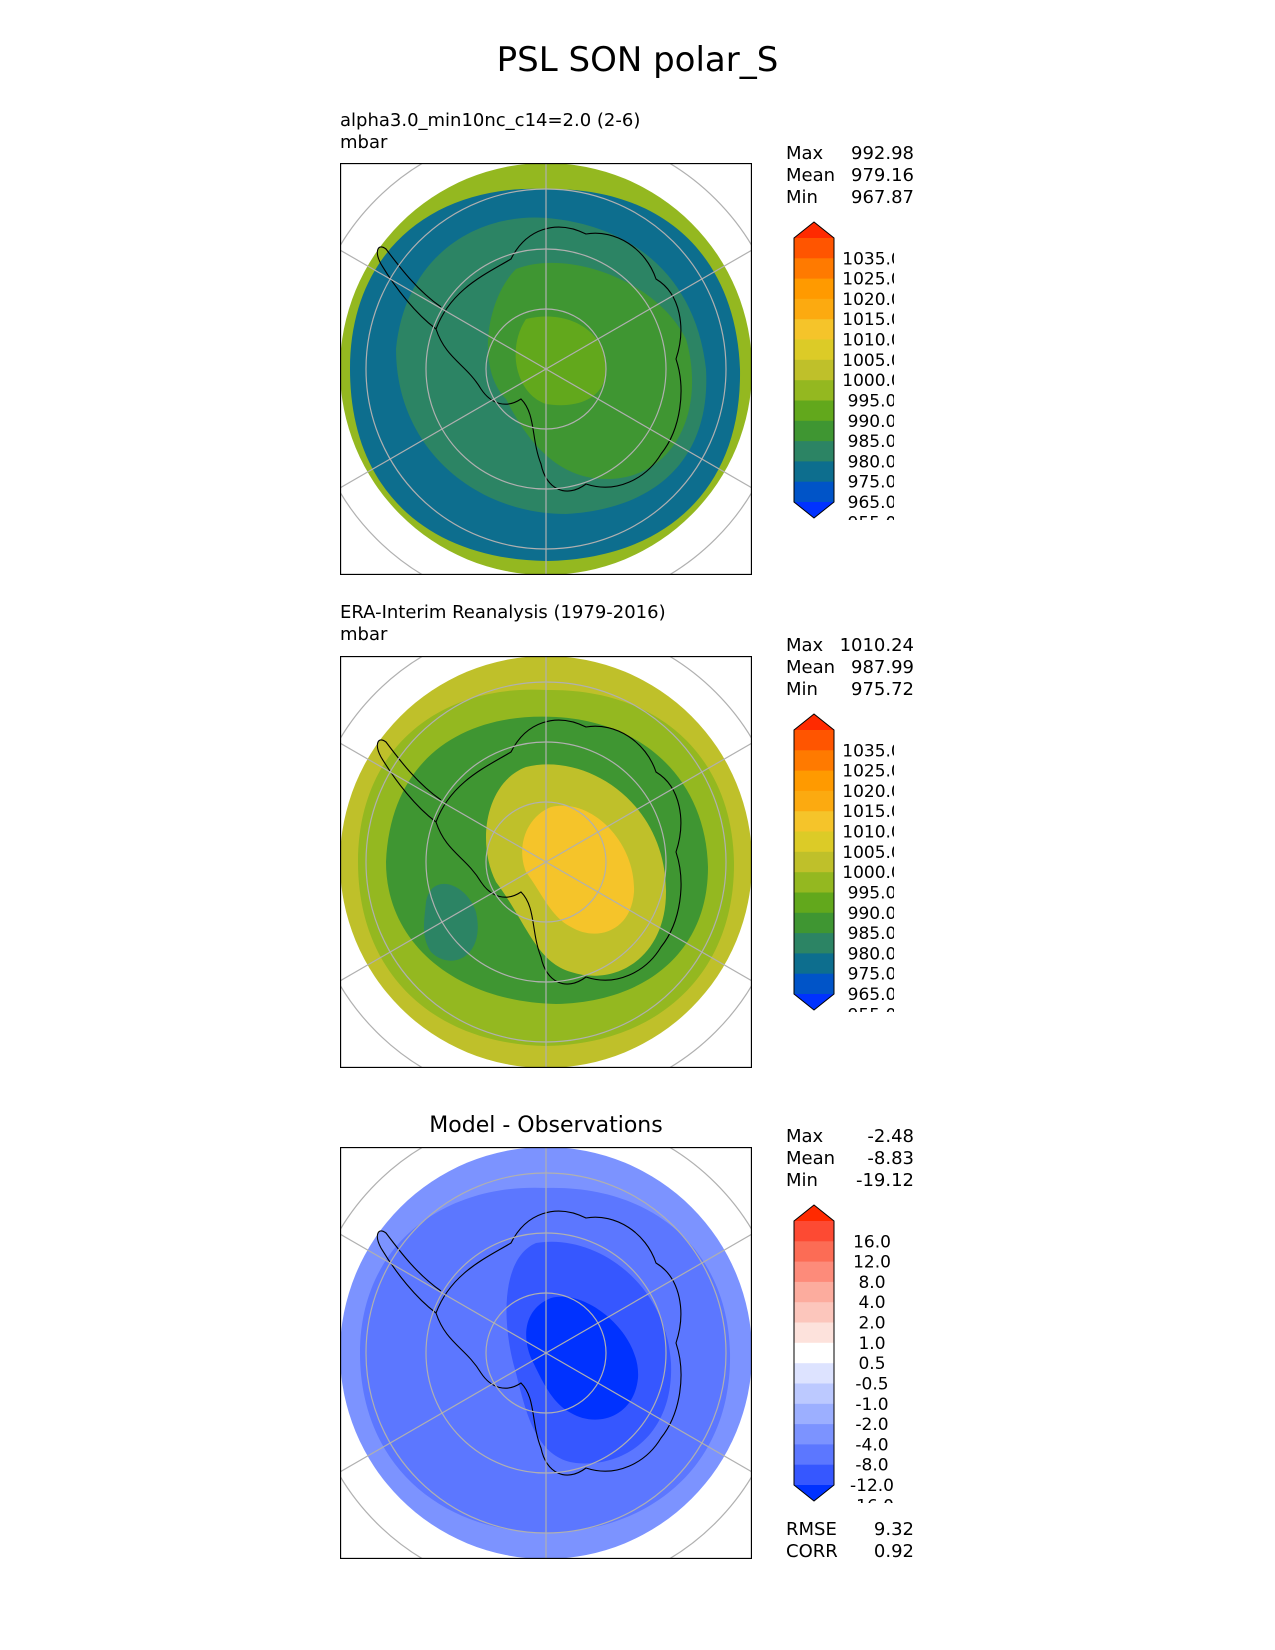 Image resolution: width=1275 pixels, height=1650 pixels. I want to click on colorbar-tick-label: -2.0, so click(871, 1425).